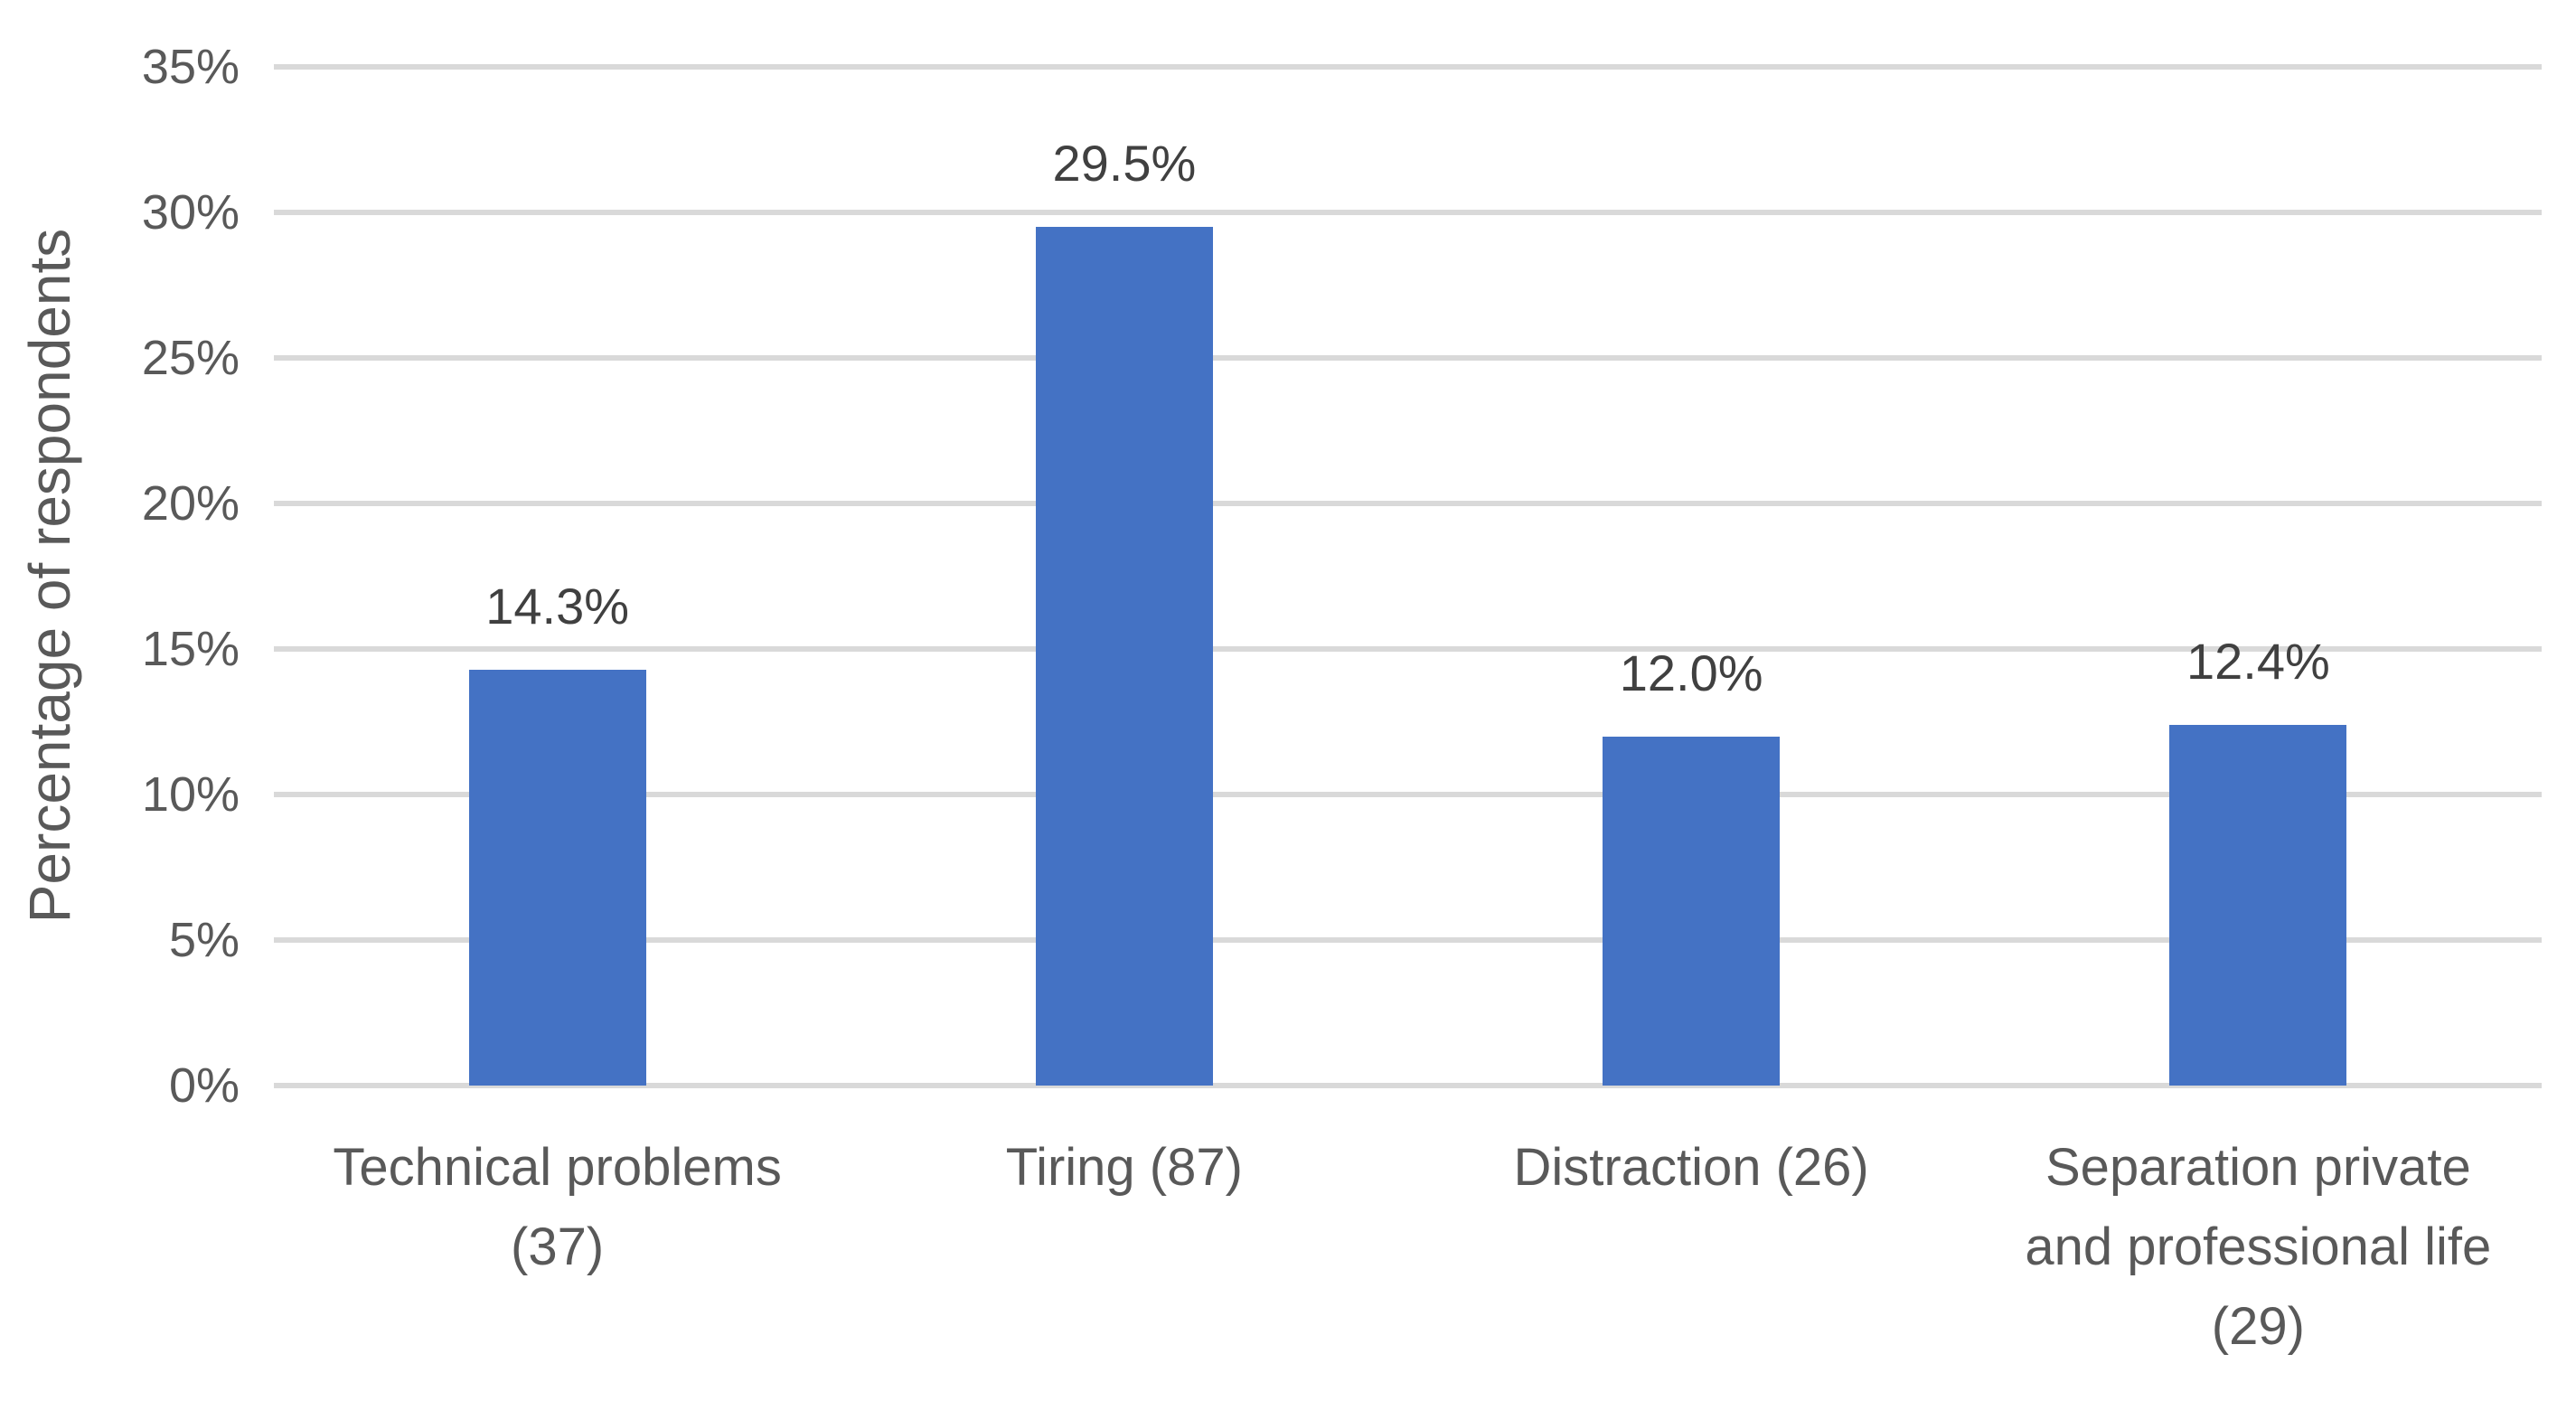  I want to click on x-category-label-line: Technical problems, so click(558, 1168).